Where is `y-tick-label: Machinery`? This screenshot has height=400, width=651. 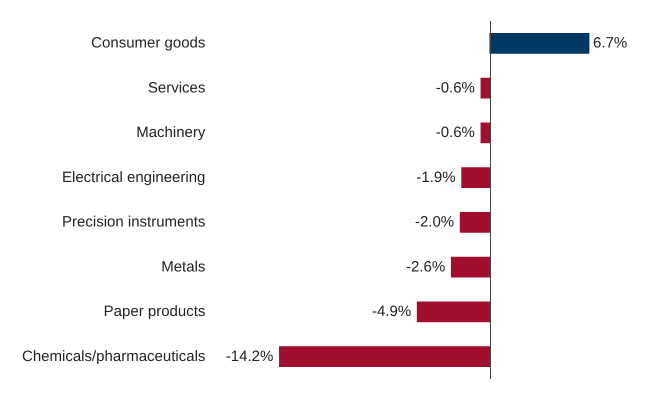
y-tick-label: Machinery is located at coordinates (171, 133).